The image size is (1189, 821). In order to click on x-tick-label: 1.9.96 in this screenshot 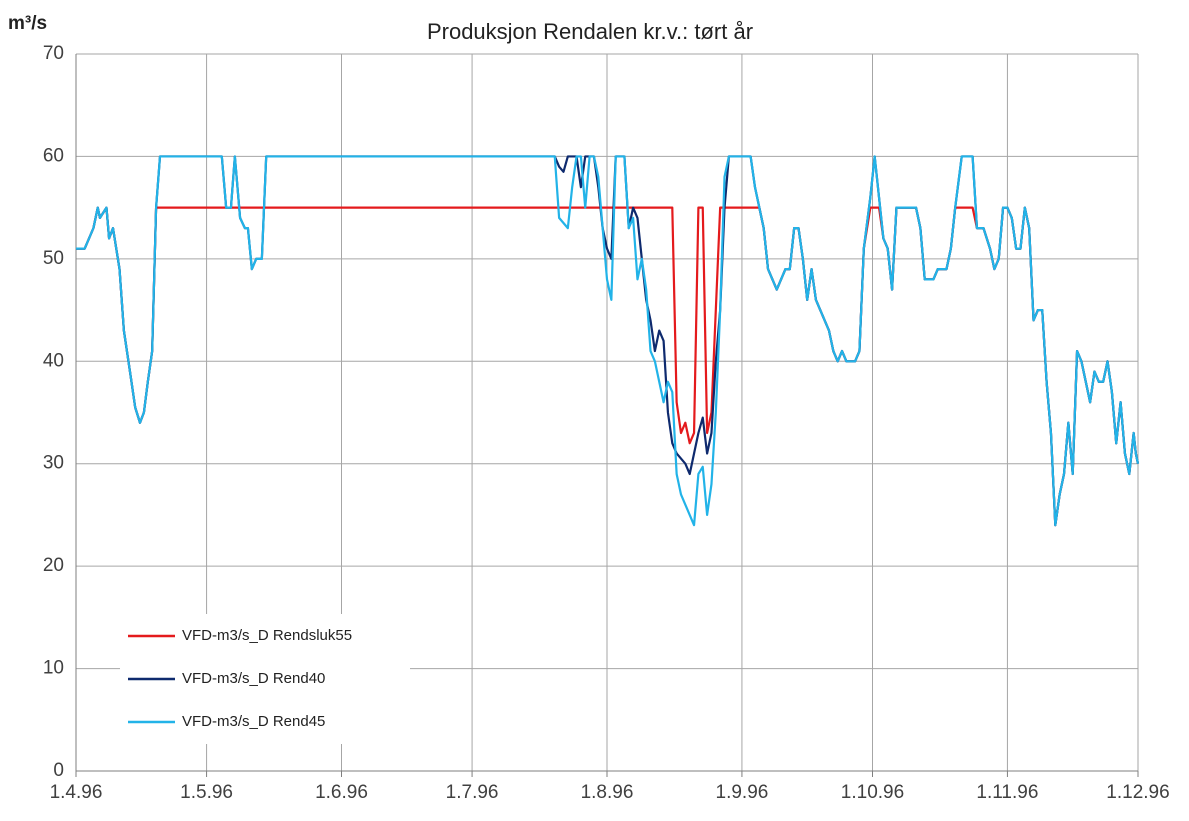, I will do `click(742, 792)`.